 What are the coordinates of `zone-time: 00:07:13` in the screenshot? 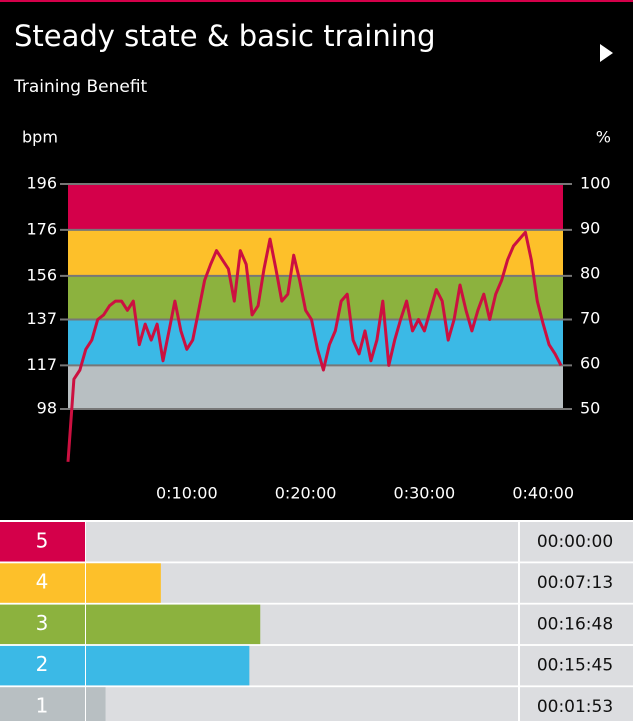 It's located at (575, 583).